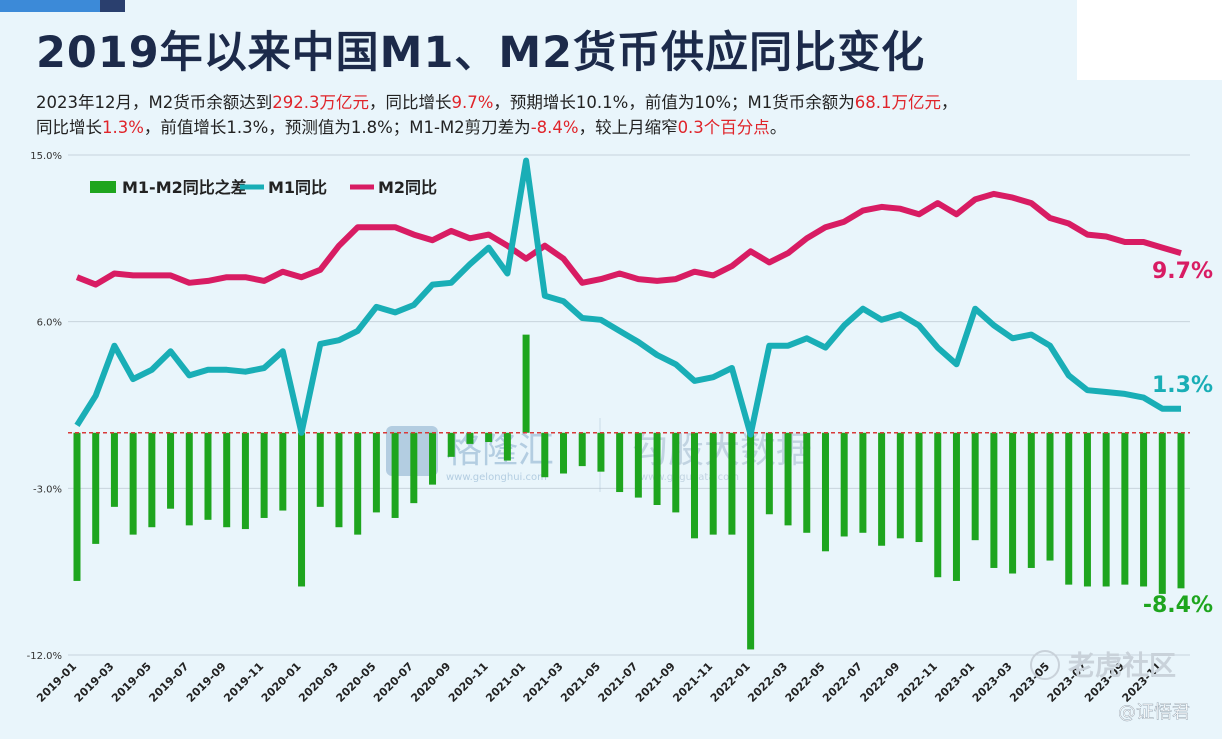 The height and width of the screenshot is (739, 1222). What do you see at coordinates (1154, 712) in the screenshot?
I see `author-watermark: @证悟君` at bounding box center [1154, 712].